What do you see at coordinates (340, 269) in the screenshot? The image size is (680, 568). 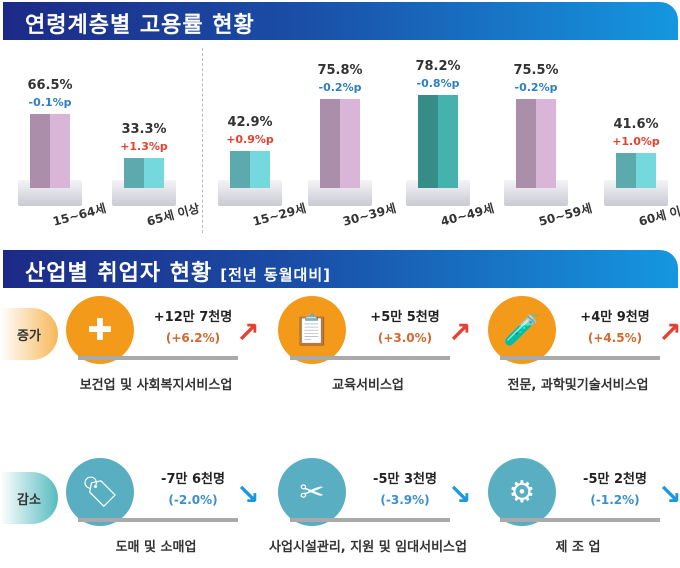 I see `section2-banner: 산업별 취업자 현황 [전년 동월대비]` at bounding box center [340, 269].